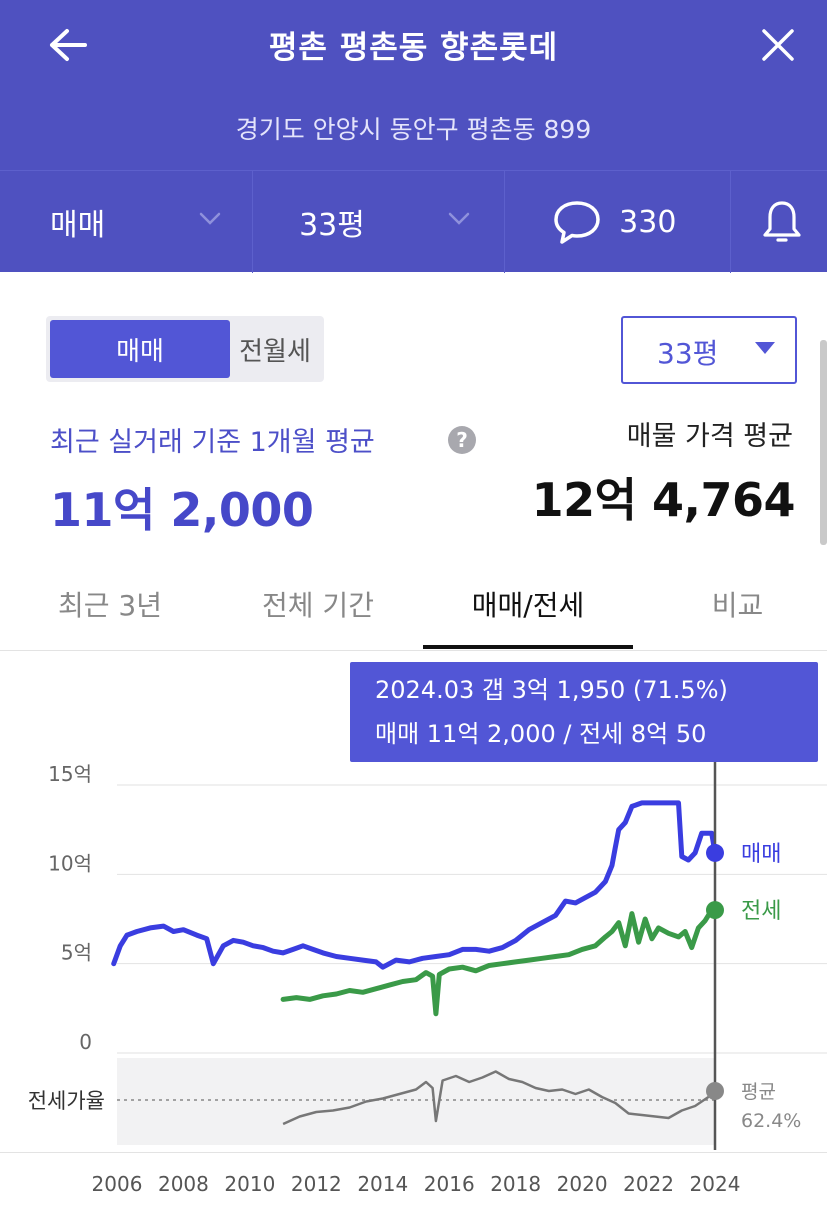 The height and width of the screenshot is (1212, 827). Describe the element at coordinates (618, 222) in the screenshot. I see `comments-button: 330` at that location.